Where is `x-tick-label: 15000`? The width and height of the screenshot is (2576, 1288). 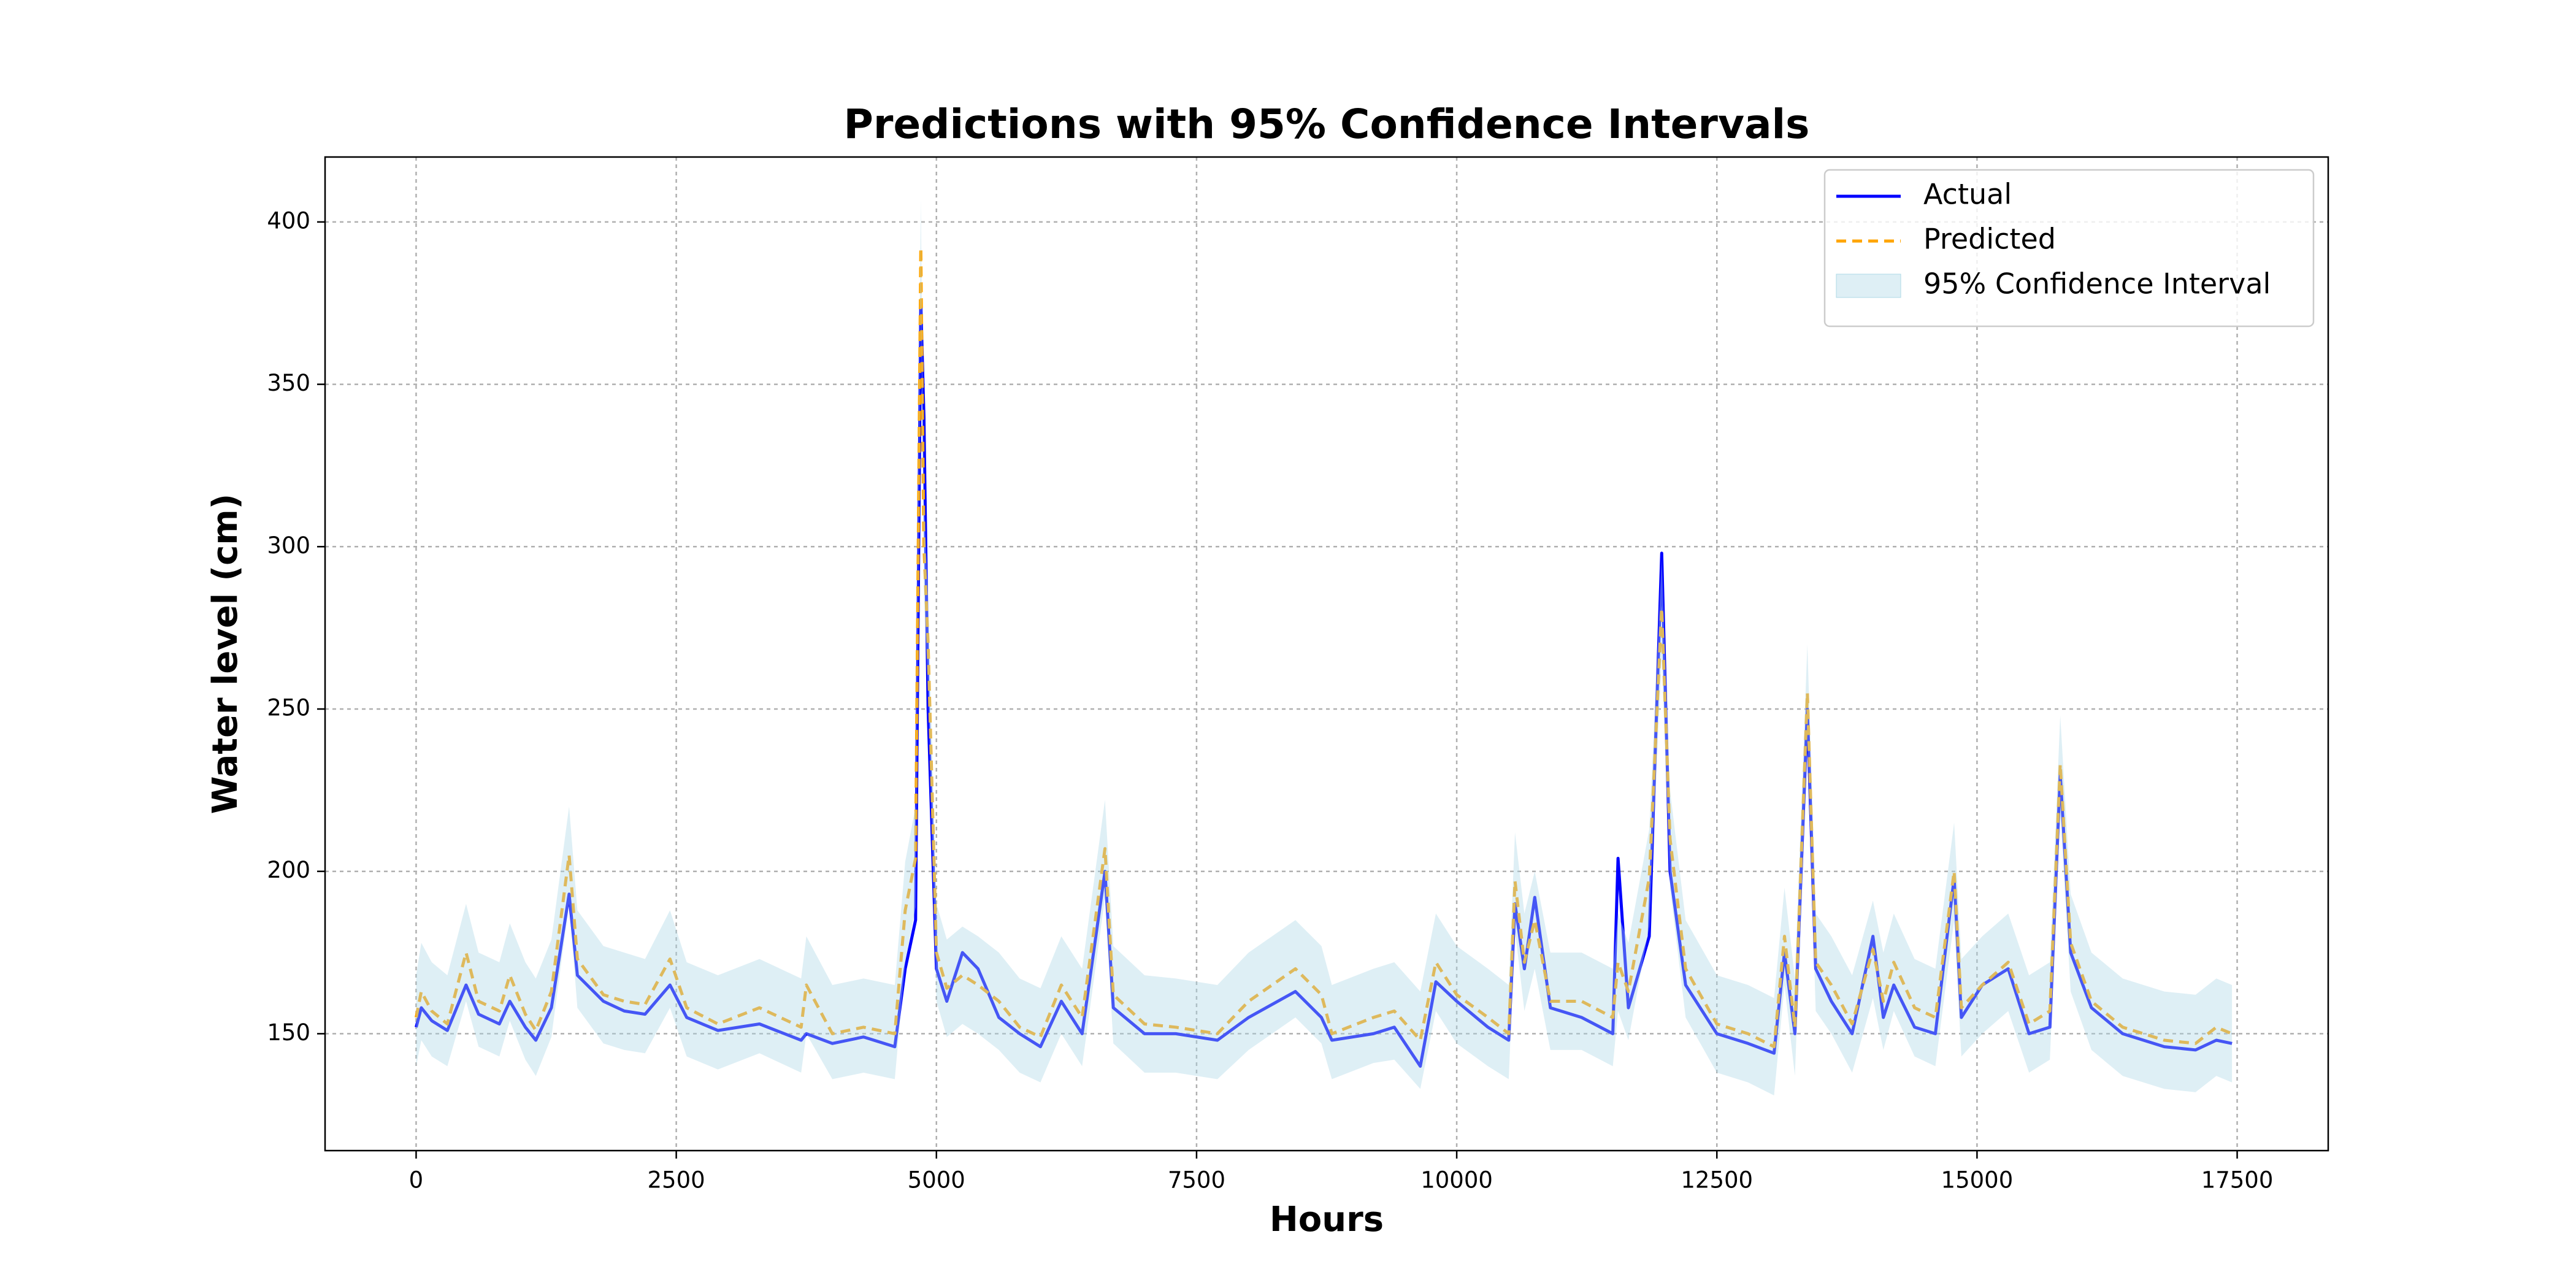
x-tick-label: 15000 is located at coordinates (1977, 1180).